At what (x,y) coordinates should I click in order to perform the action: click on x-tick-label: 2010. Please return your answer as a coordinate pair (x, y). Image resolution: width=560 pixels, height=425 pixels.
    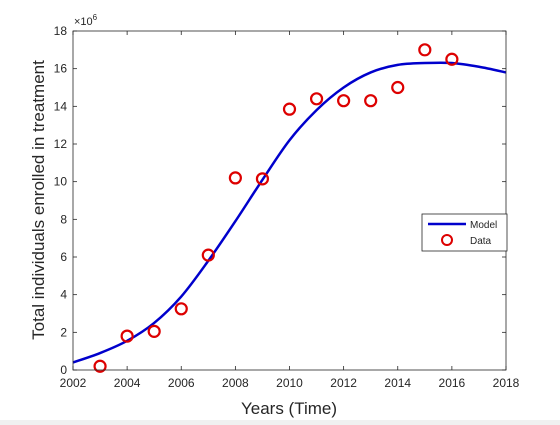
    Looking at the image, I should click on (289, 383).